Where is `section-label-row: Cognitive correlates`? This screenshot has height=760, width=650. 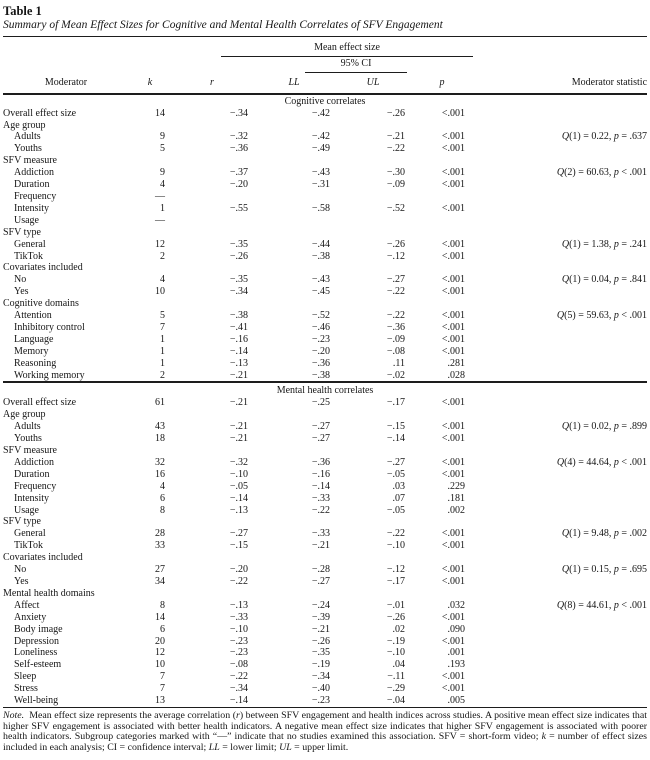 section-label-row: Cognitive correlates is located at coordinates (325, 101).